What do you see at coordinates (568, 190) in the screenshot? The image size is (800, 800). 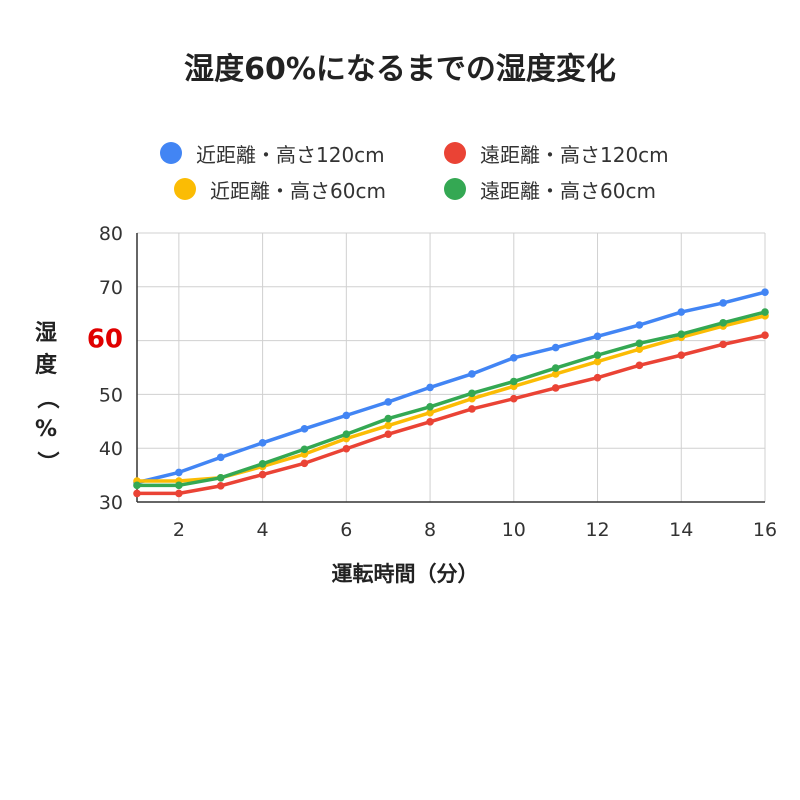 I see `legend-label: 遠距離・高さ60cm` at bounding box center [568, 190].